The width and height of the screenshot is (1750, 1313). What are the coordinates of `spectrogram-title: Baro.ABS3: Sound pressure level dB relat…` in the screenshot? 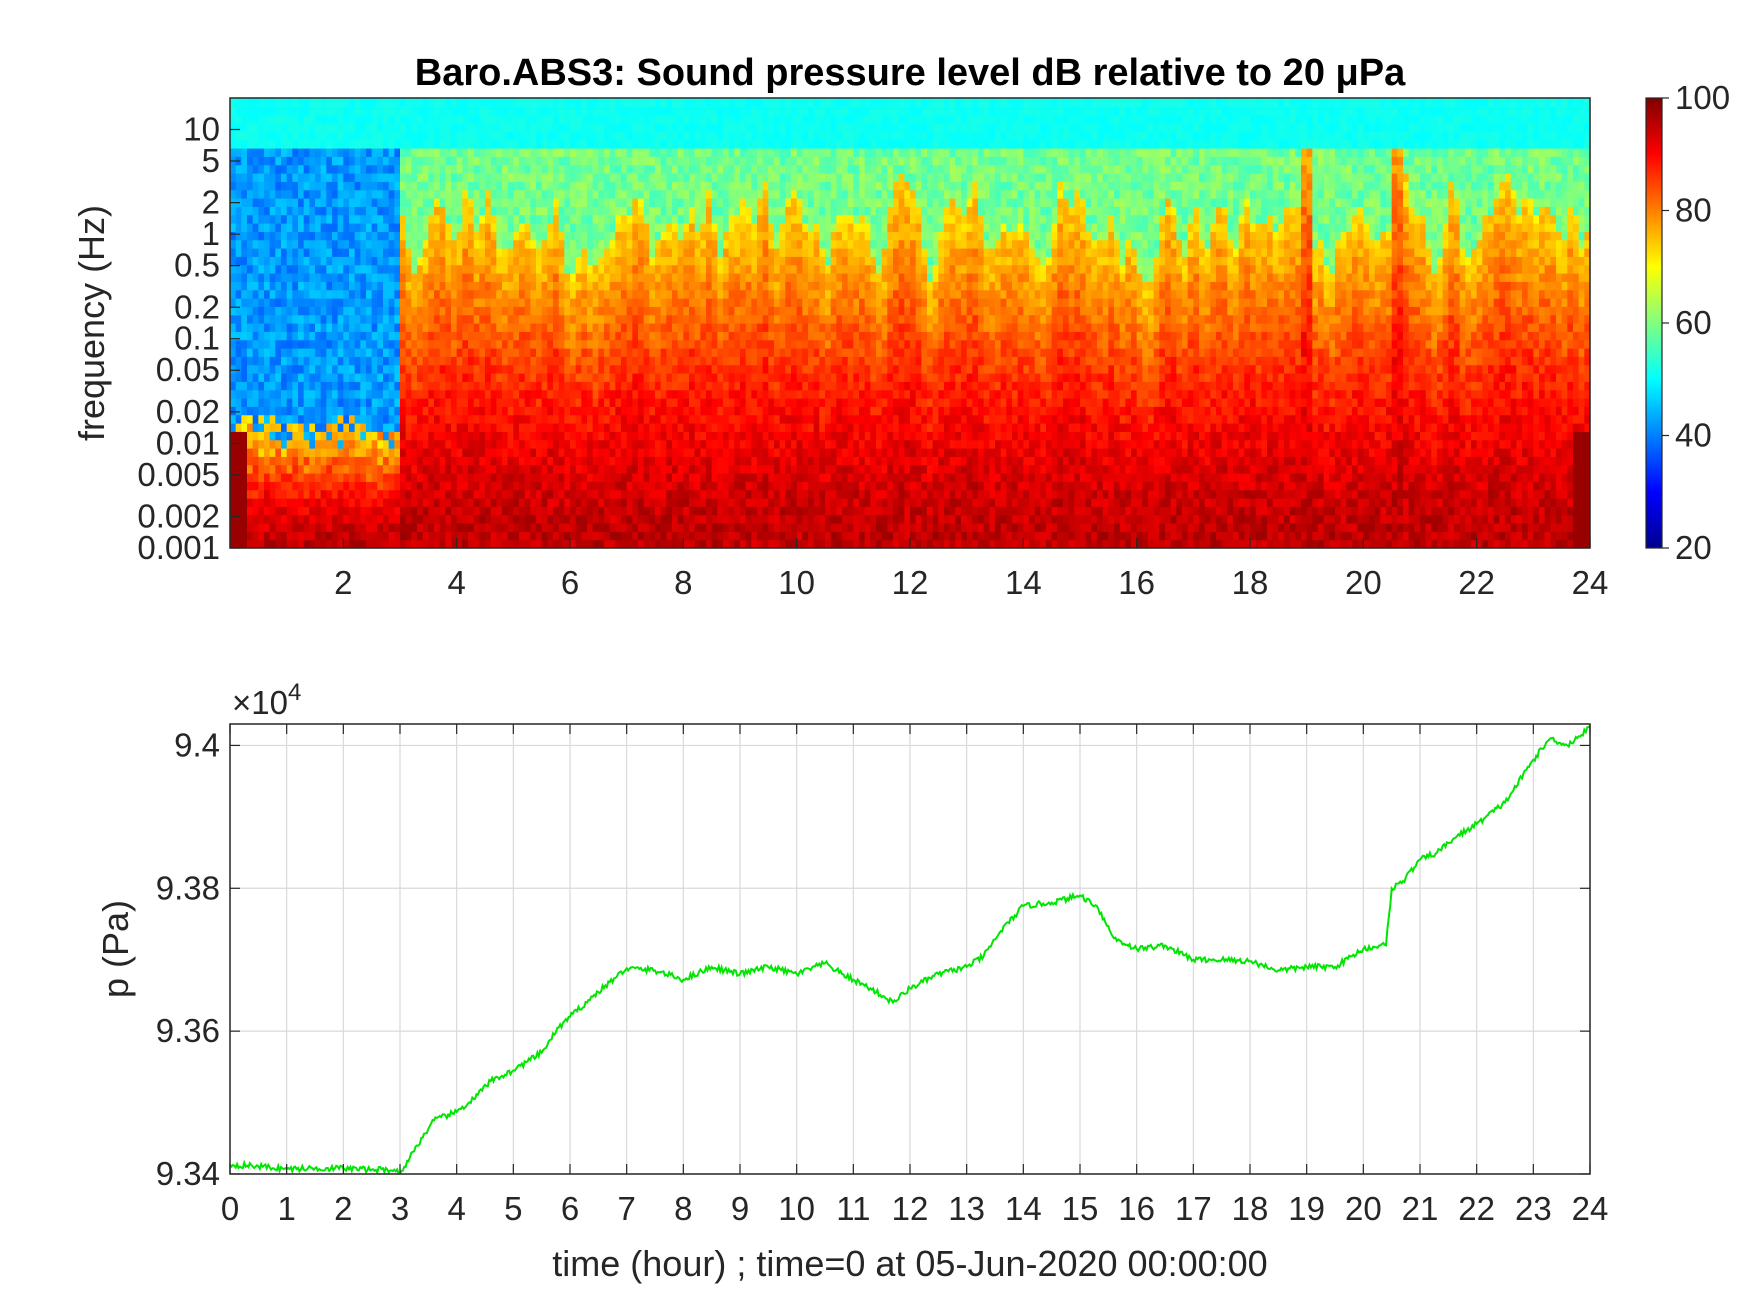 It's located at (910, 73).